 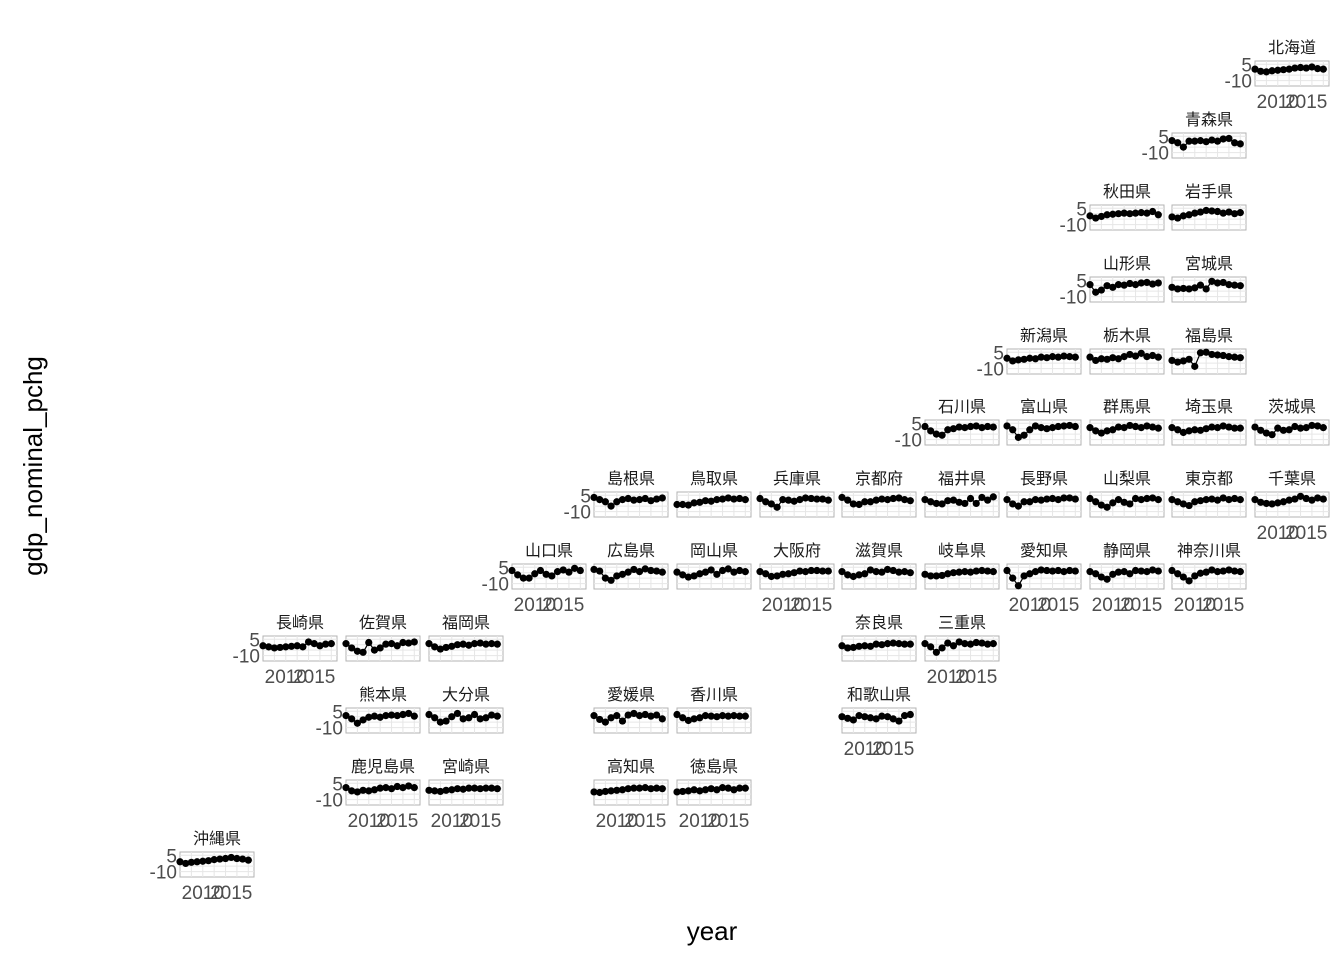 I want to click on facet-panel: 滋賀県, so click(x=877, y=565).